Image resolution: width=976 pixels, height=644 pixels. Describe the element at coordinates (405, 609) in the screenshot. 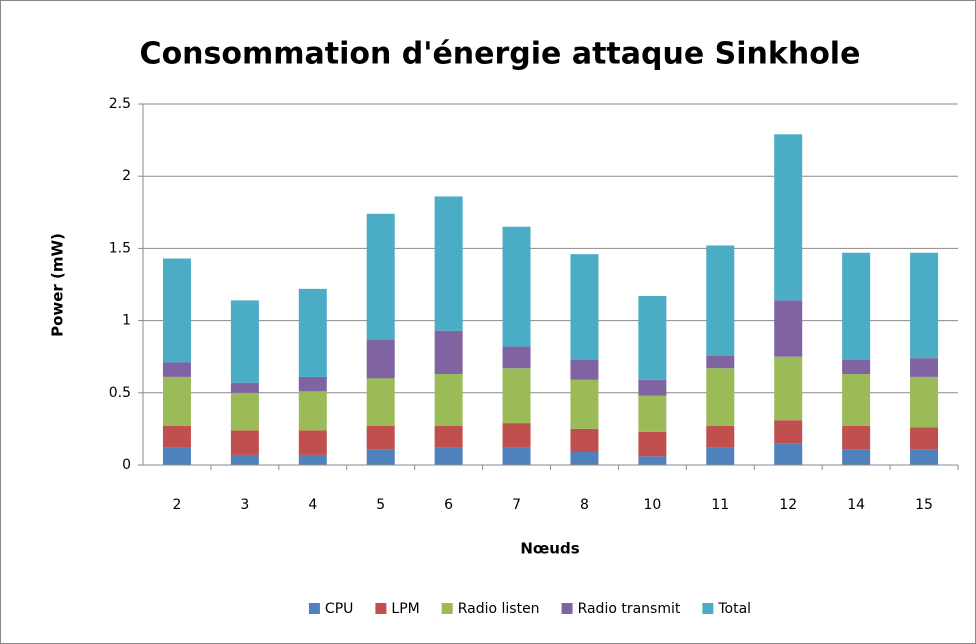

I see `legend-label: LPM` at that location.